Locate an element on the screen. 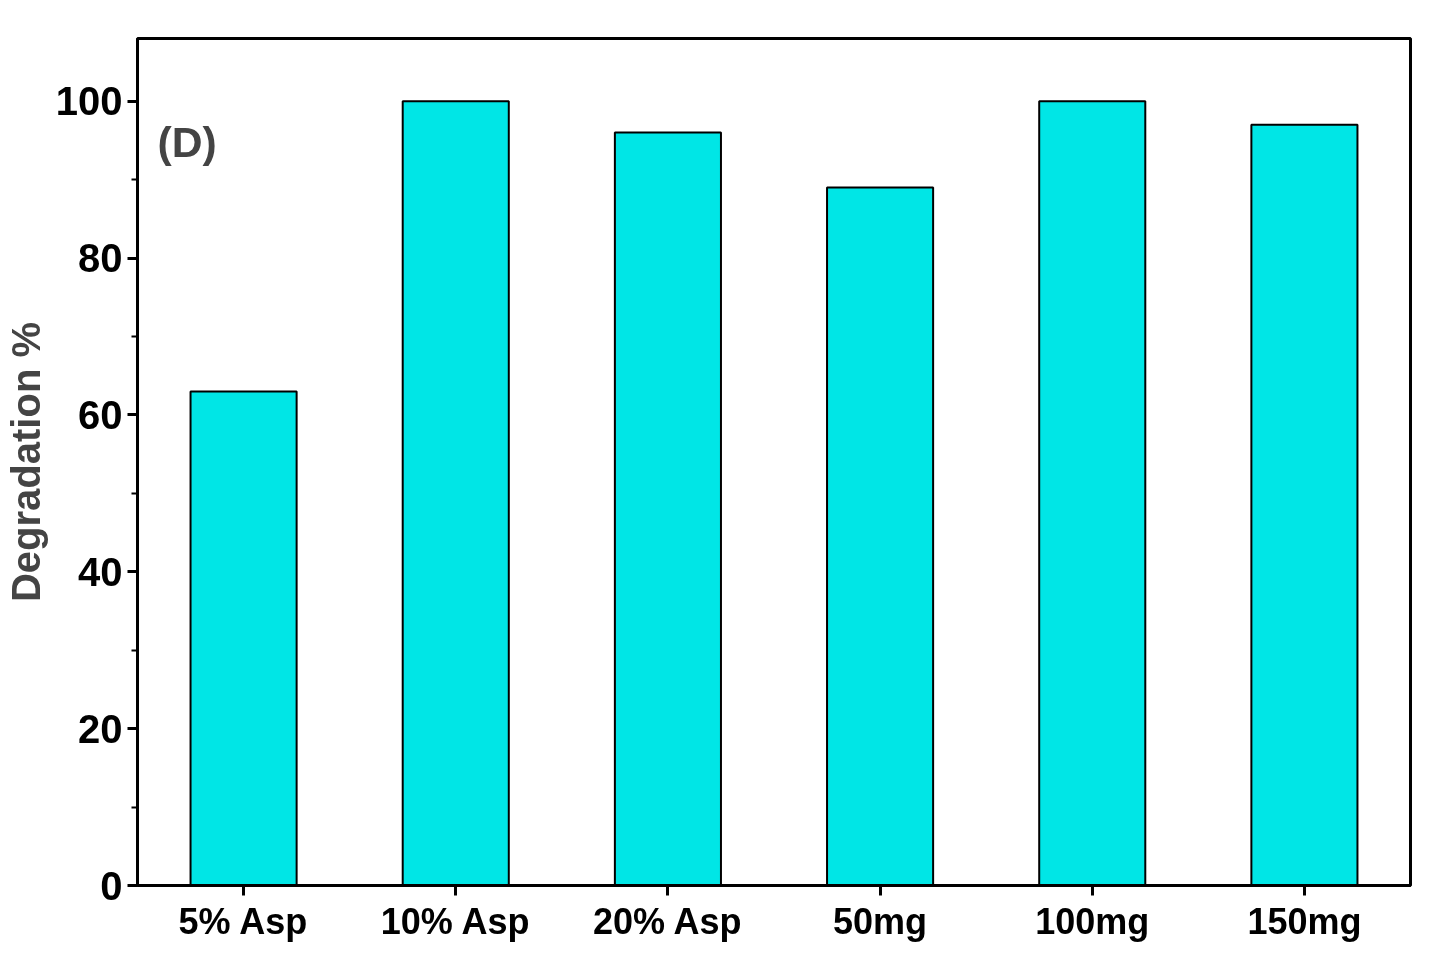 The width and height of the screenshot is (1433, 961). x-tick-label: 10% Asp is located at coordinates (455, 921).